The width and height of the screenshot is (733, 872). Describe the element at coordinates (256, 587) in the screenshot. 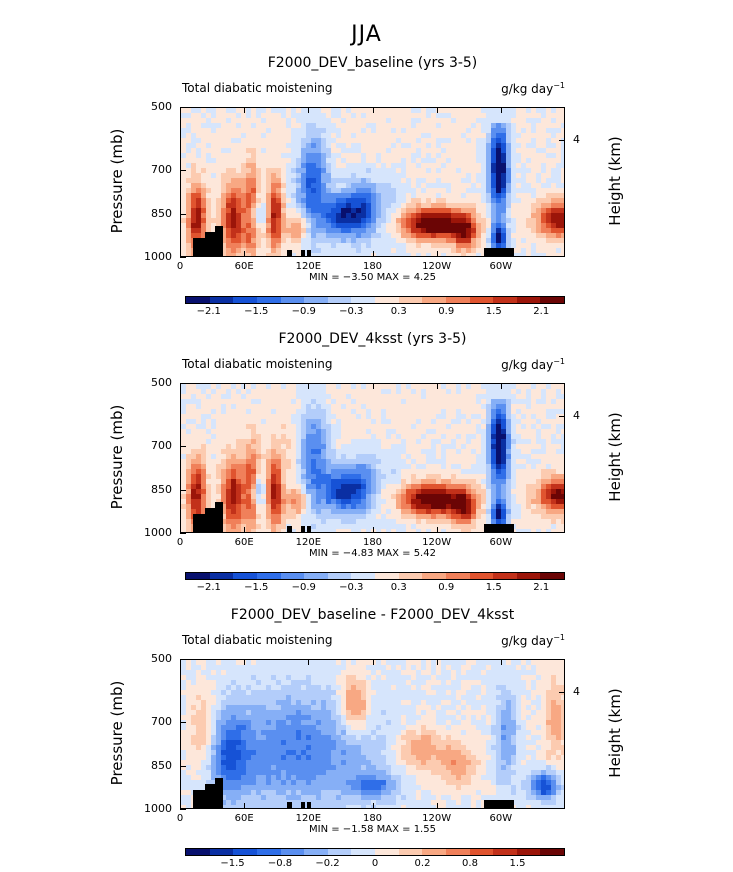

I see `colorbar-tick-label: −1.5` at that location.